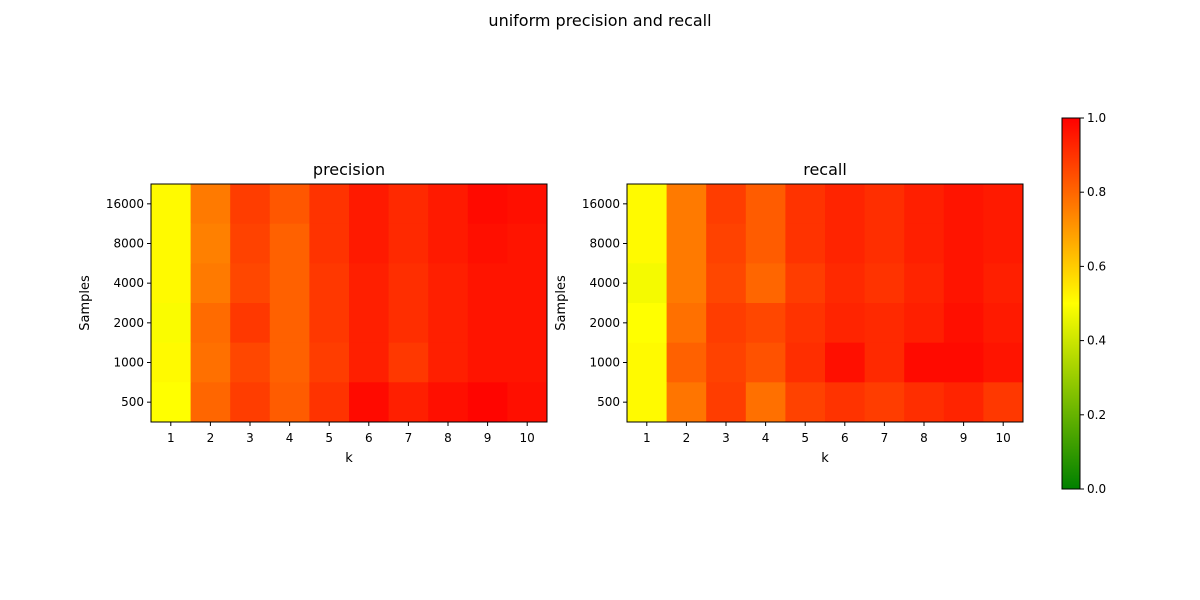  What do you see at coordinates (604, 244) in the screenshot?
I see `y-tick-label: 8000` at bounding box center [604, 244].